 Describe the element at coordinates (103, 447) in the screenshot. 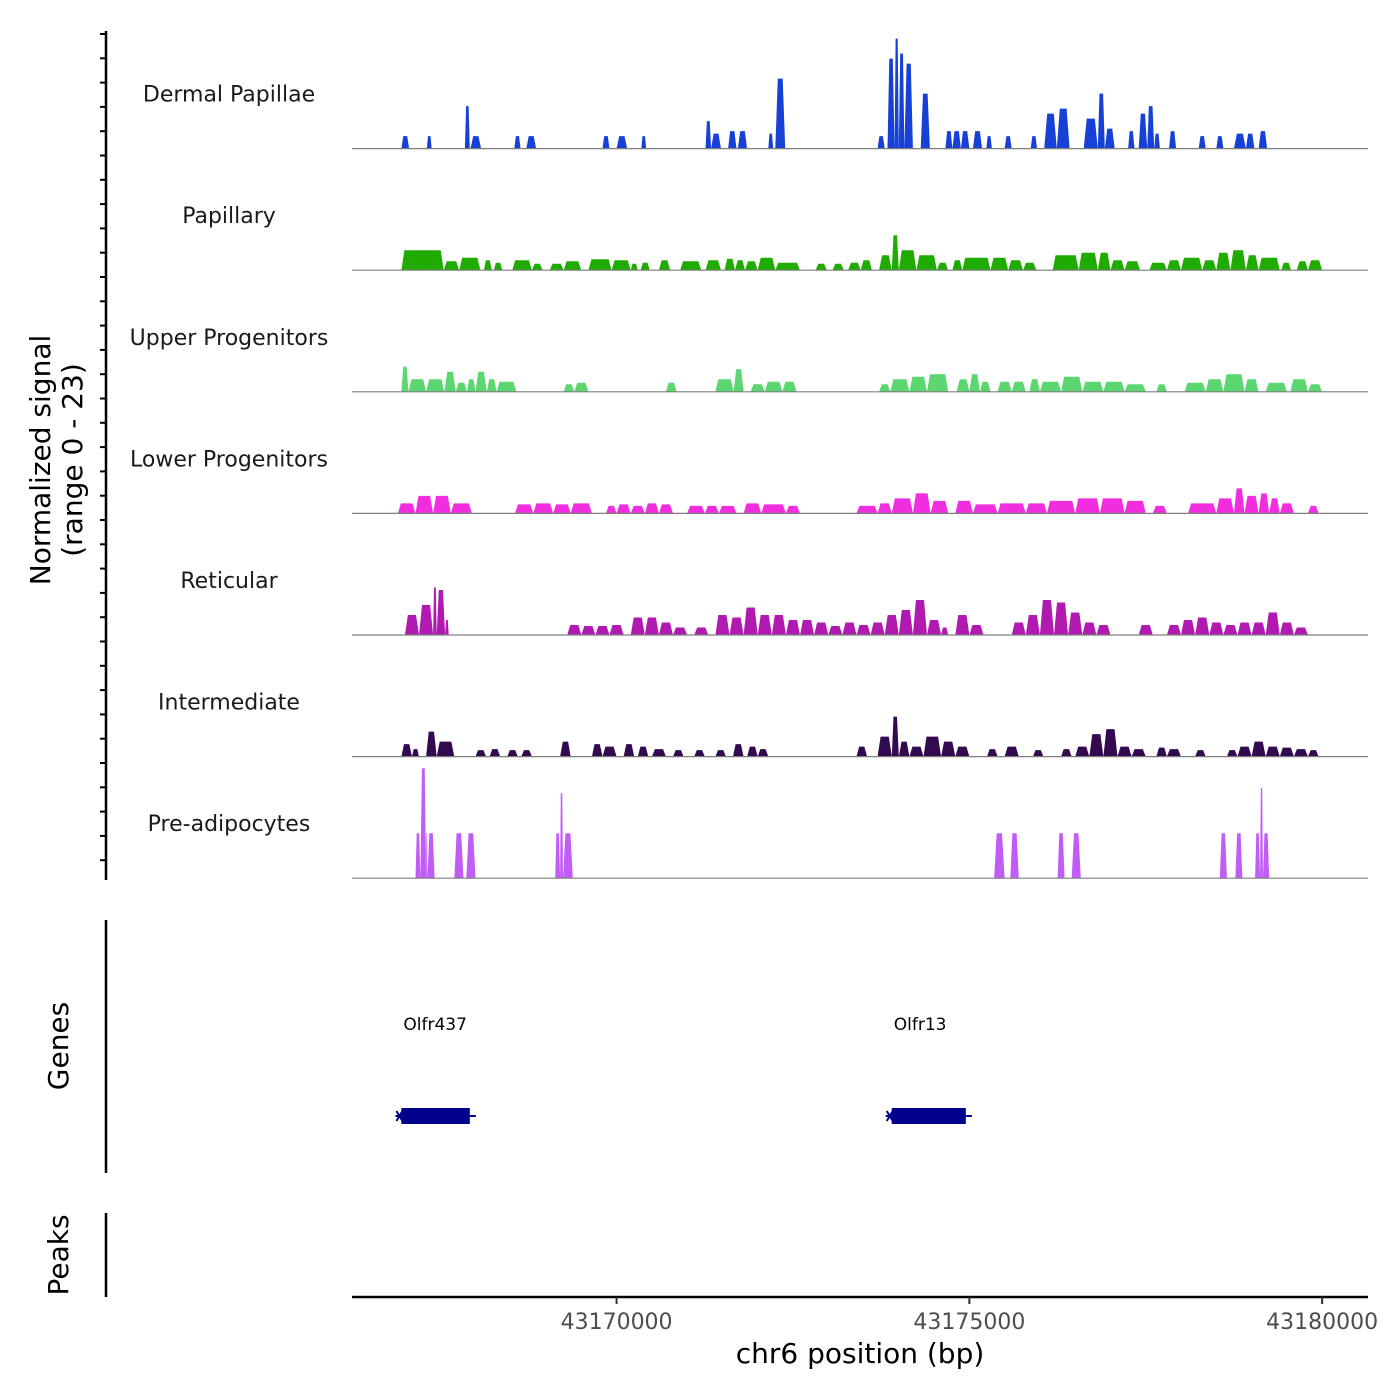

I see `coverage-y-ticks` at that location.